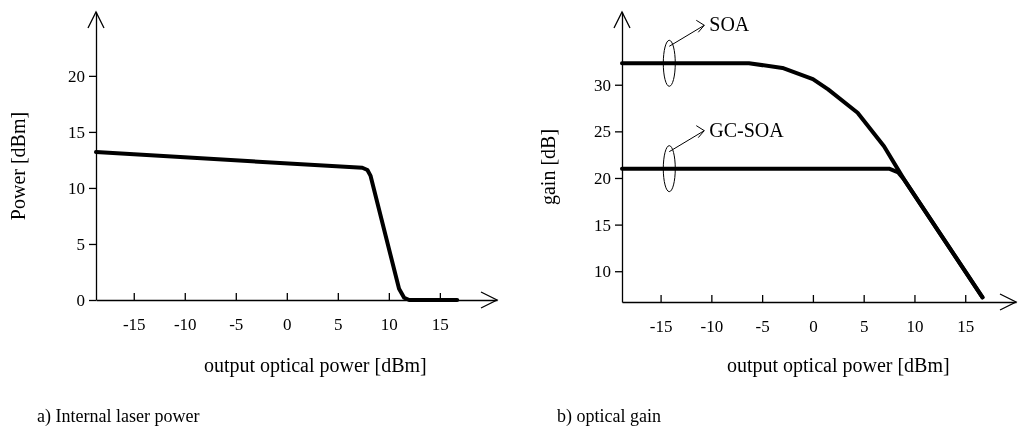  I want to click on legend-label: SOA, so click(729, 24).